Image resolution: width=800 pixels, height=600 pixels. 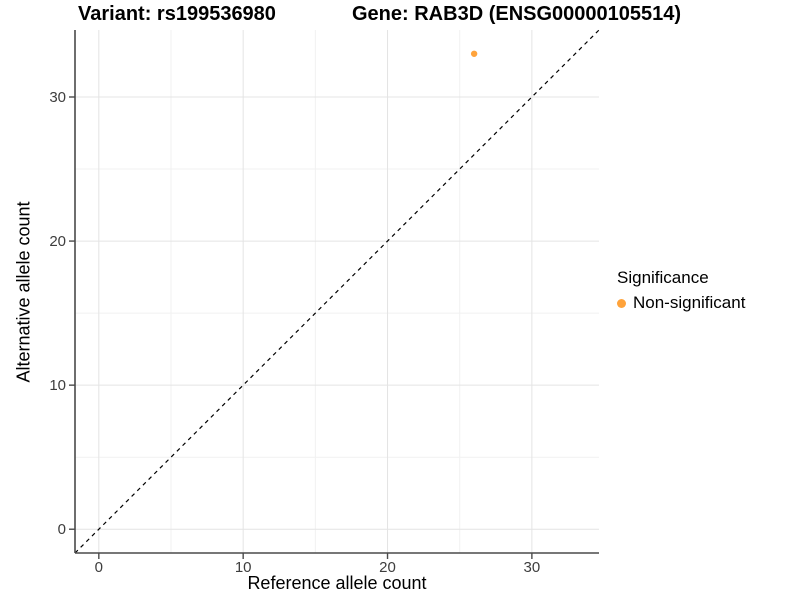 I want to click on y-tick-label: 20, so click(x=57, y=241).